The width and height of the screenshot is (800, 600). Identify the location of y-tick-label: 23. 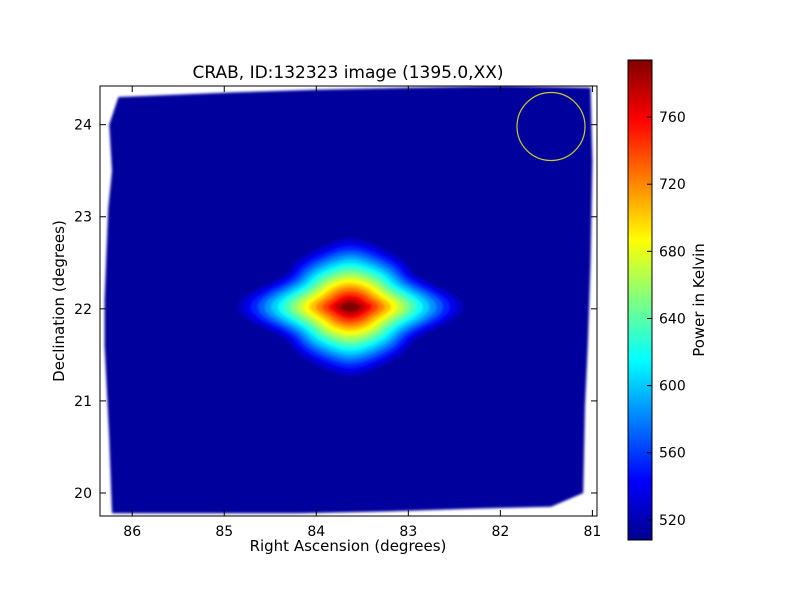
(83, 218).